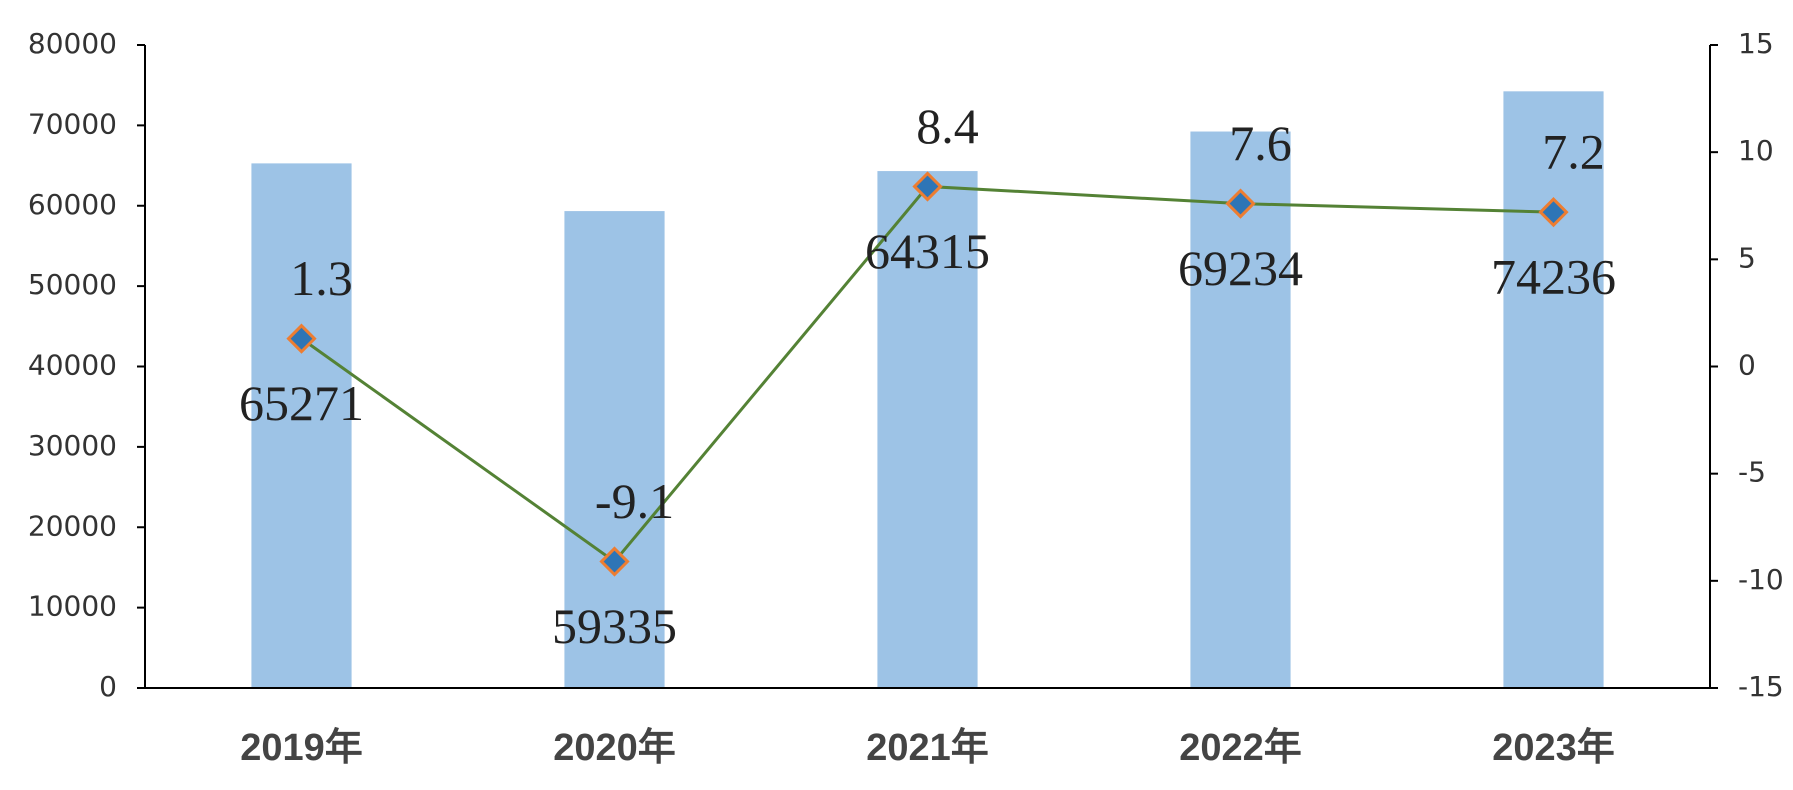 The width and height of the screenshot is (1793, 790). What do you see at coordinates (301, 748) in the screenshot?
I see `x-tick-label: 2019年` at bounding box center [301, 748].